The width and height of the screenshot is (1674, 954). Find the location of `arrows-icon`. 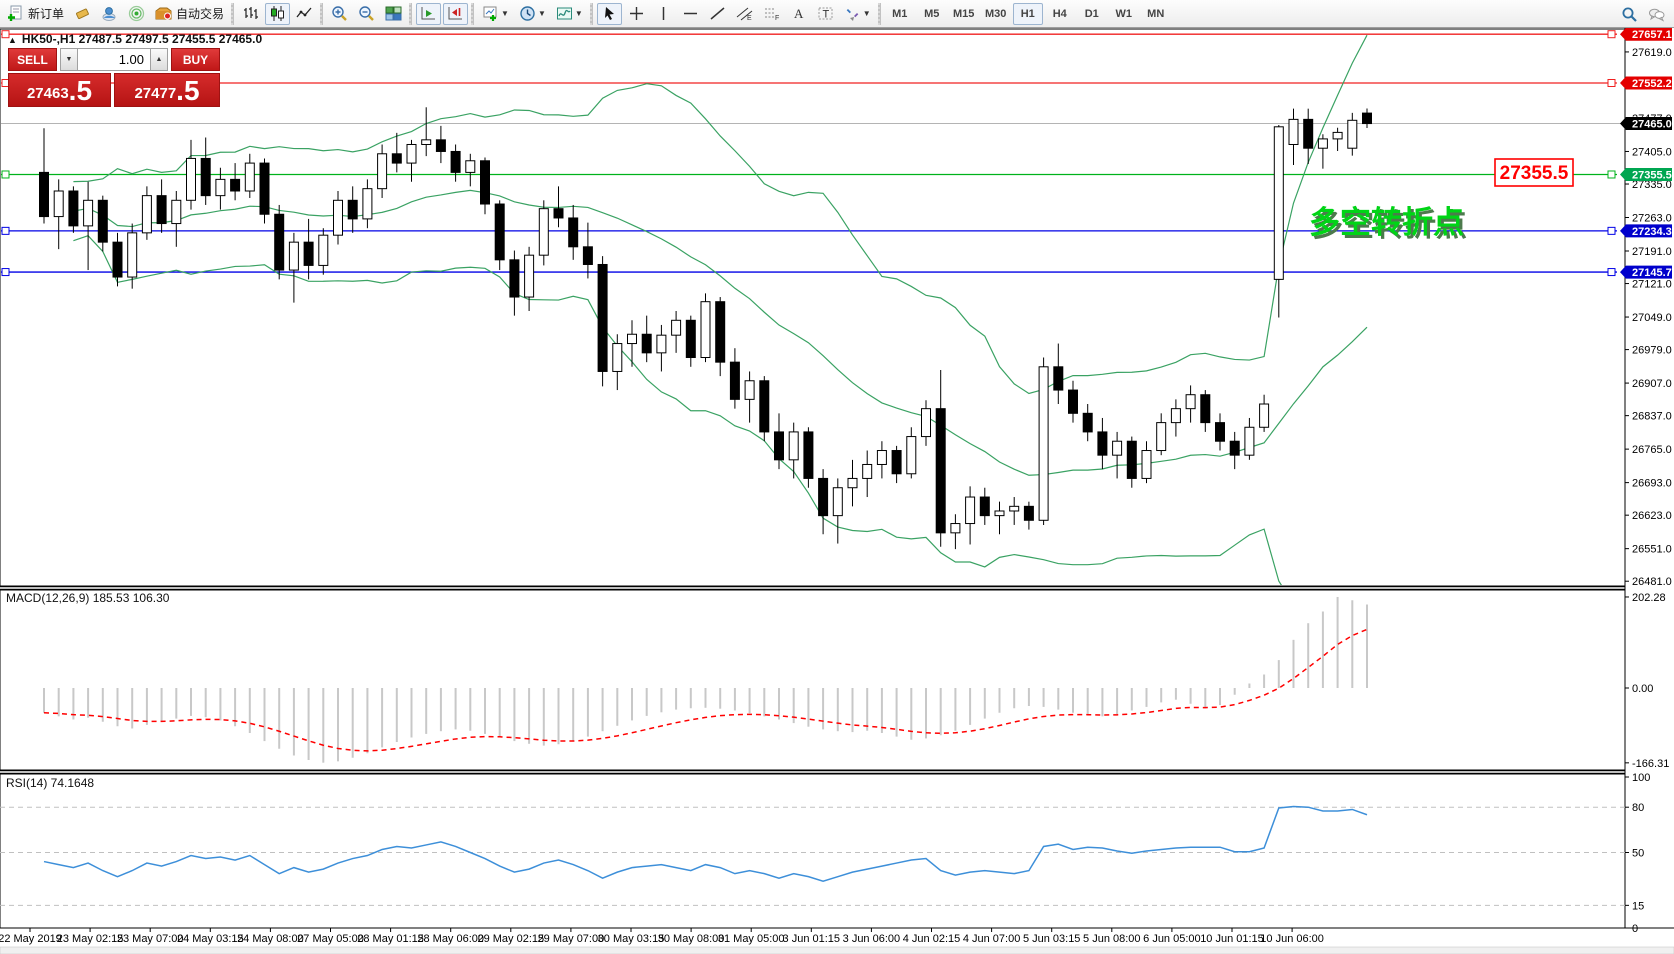

arrows-icon is located at coordinates (852, 13).